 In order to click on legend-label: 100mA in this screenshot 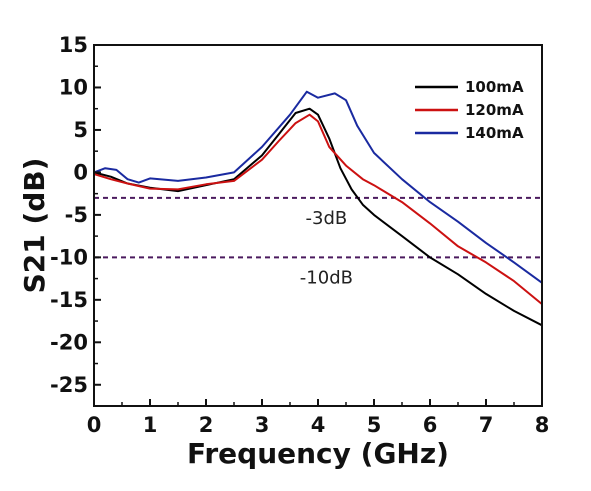, I will do `click(494, 87)`.